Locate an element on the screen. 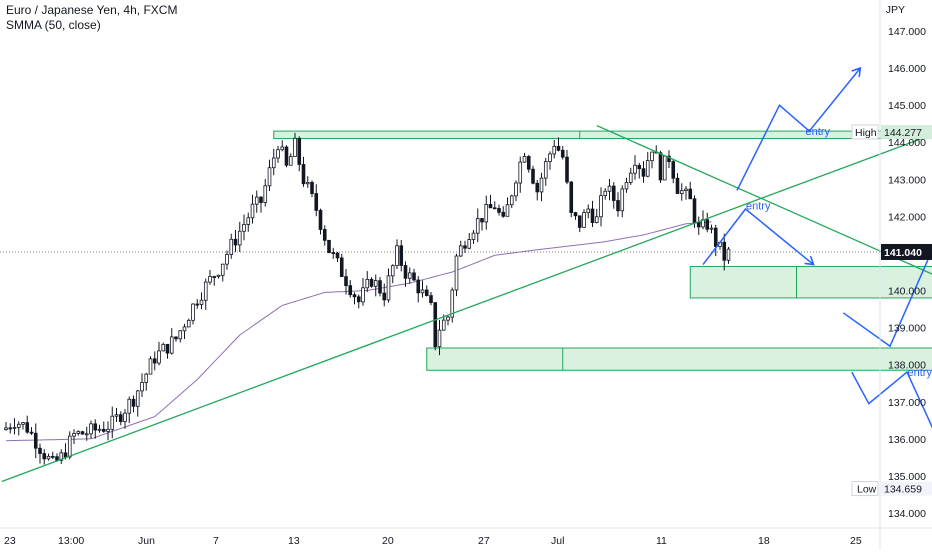 The height and width of the screenshot is (555, 932). low-label-box is located at coordinates (865, 489).